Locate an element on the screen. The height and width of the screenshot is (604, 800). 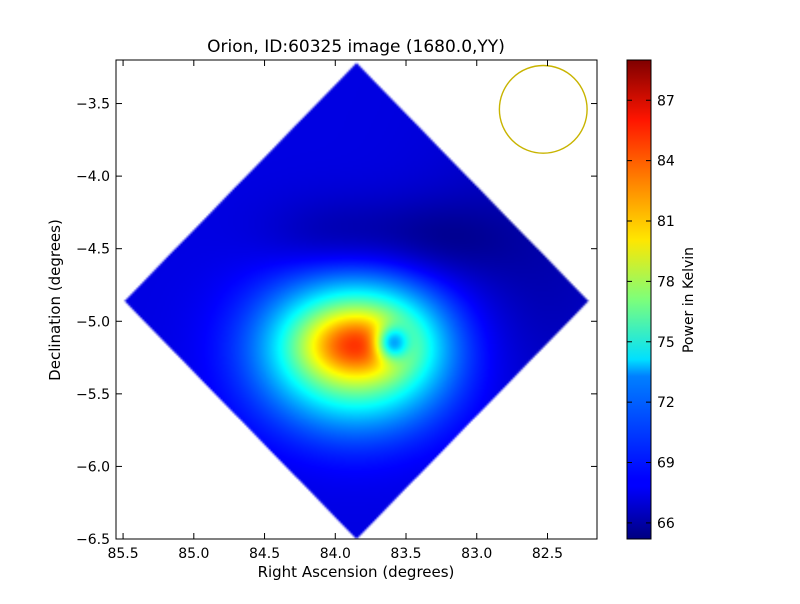
colorbar-ticks: 66 69 72 75 78 81 84 87 is located at coordinates (651, 312).